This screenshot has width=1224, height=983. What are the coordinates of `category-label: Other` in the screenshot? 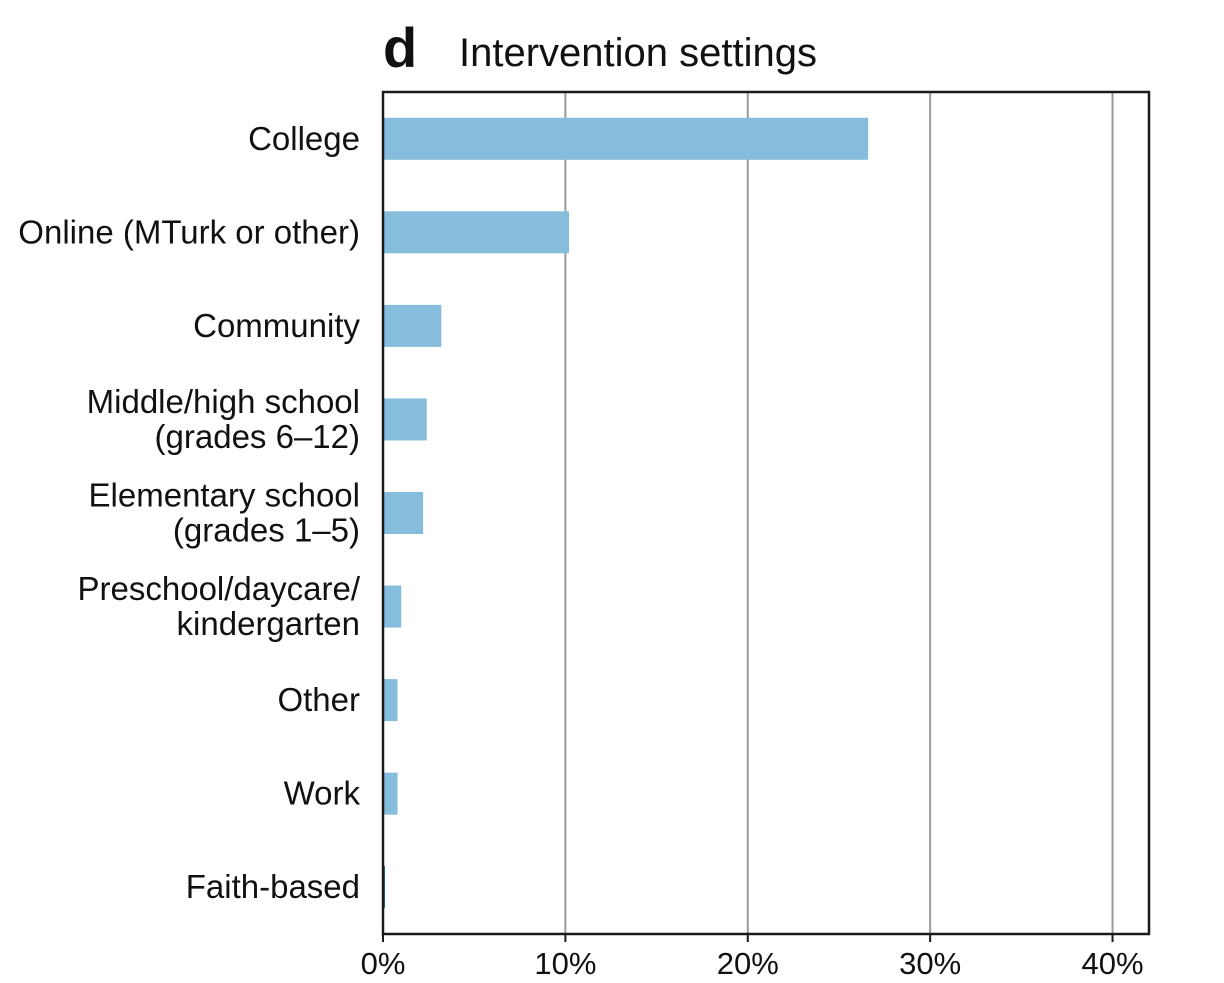 It's located at (318, 699).